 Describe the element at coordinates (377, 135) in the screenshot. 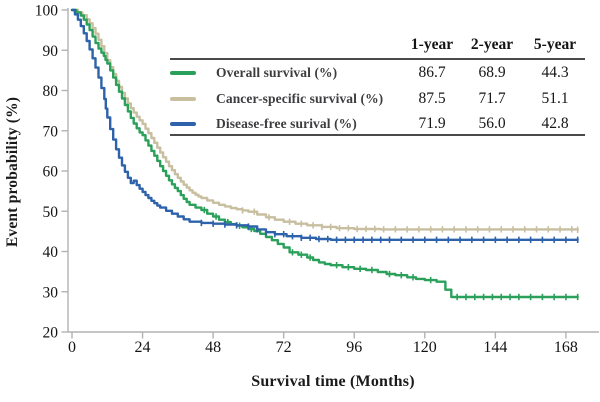

I see `legend-rule-bottom` at that location.